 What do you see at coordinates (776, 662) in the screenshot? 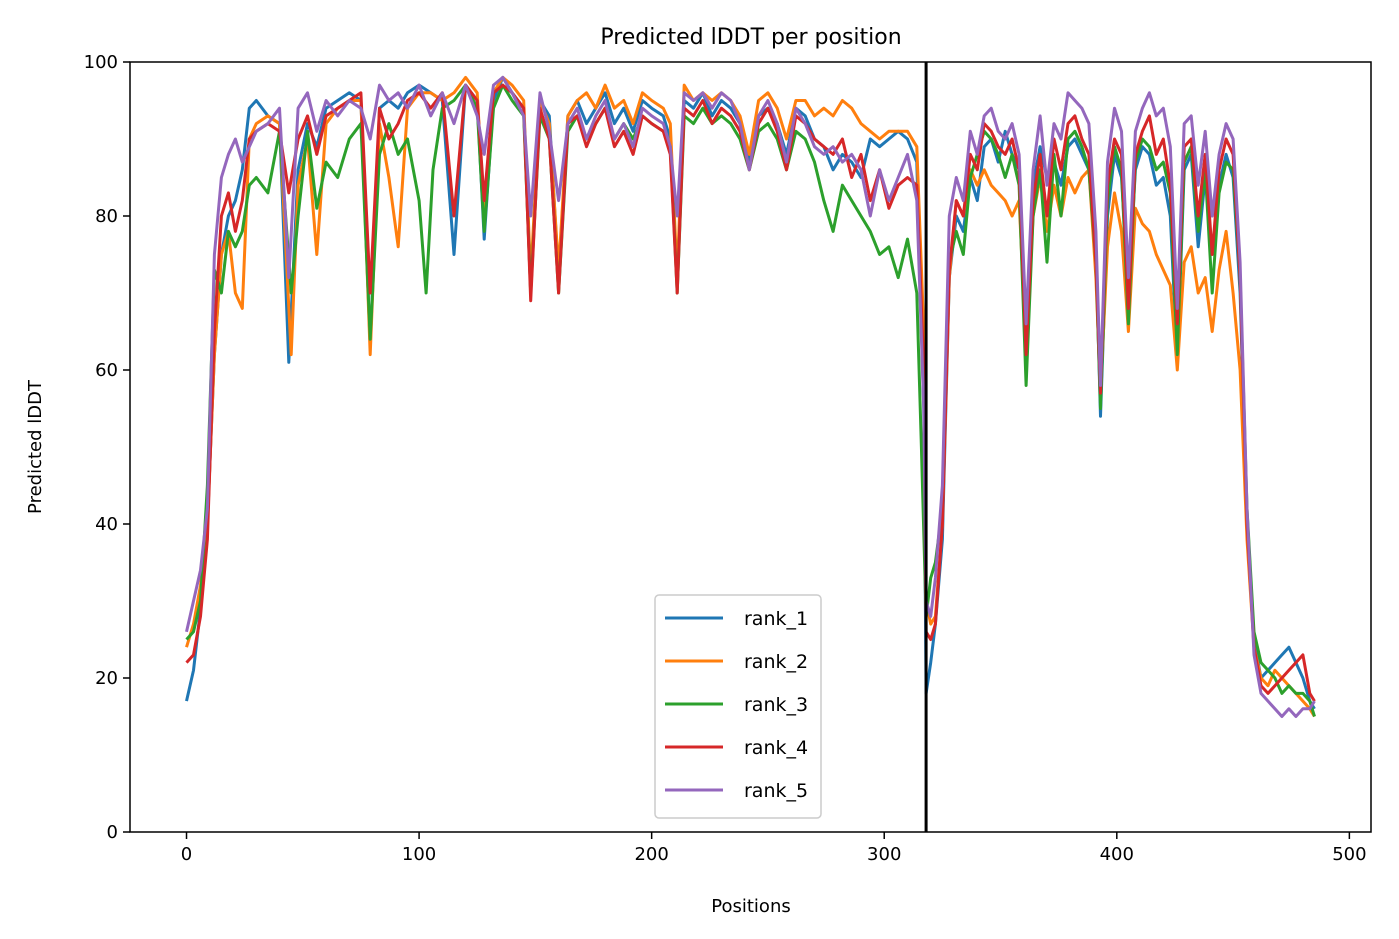
I see `legend-label-rank-2: rank_2` at bounding box center [776, 662].